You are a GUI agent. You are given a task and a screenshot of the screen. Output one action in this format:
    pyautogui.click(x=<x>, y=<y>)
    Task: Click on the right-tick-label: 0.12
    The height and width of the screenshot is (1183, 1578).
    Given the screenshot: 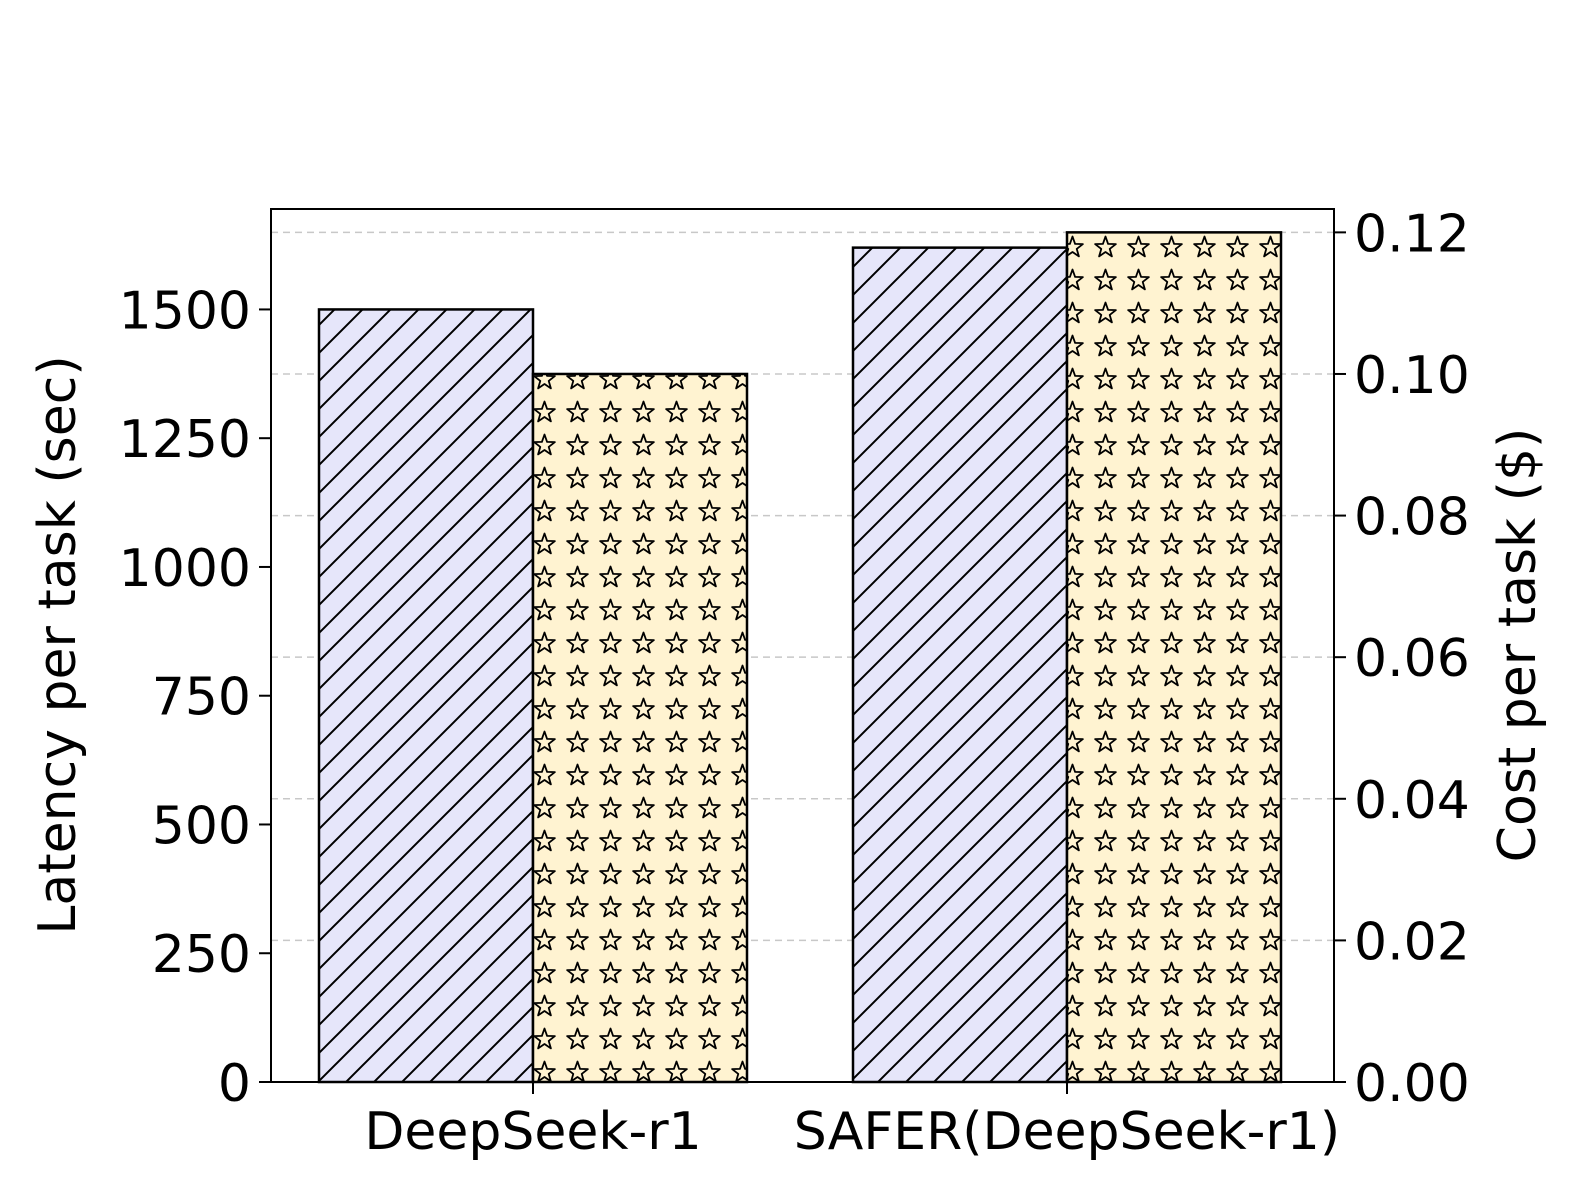 What is the action you would take?
    pyautogui.click(x=1412, y=234)
    